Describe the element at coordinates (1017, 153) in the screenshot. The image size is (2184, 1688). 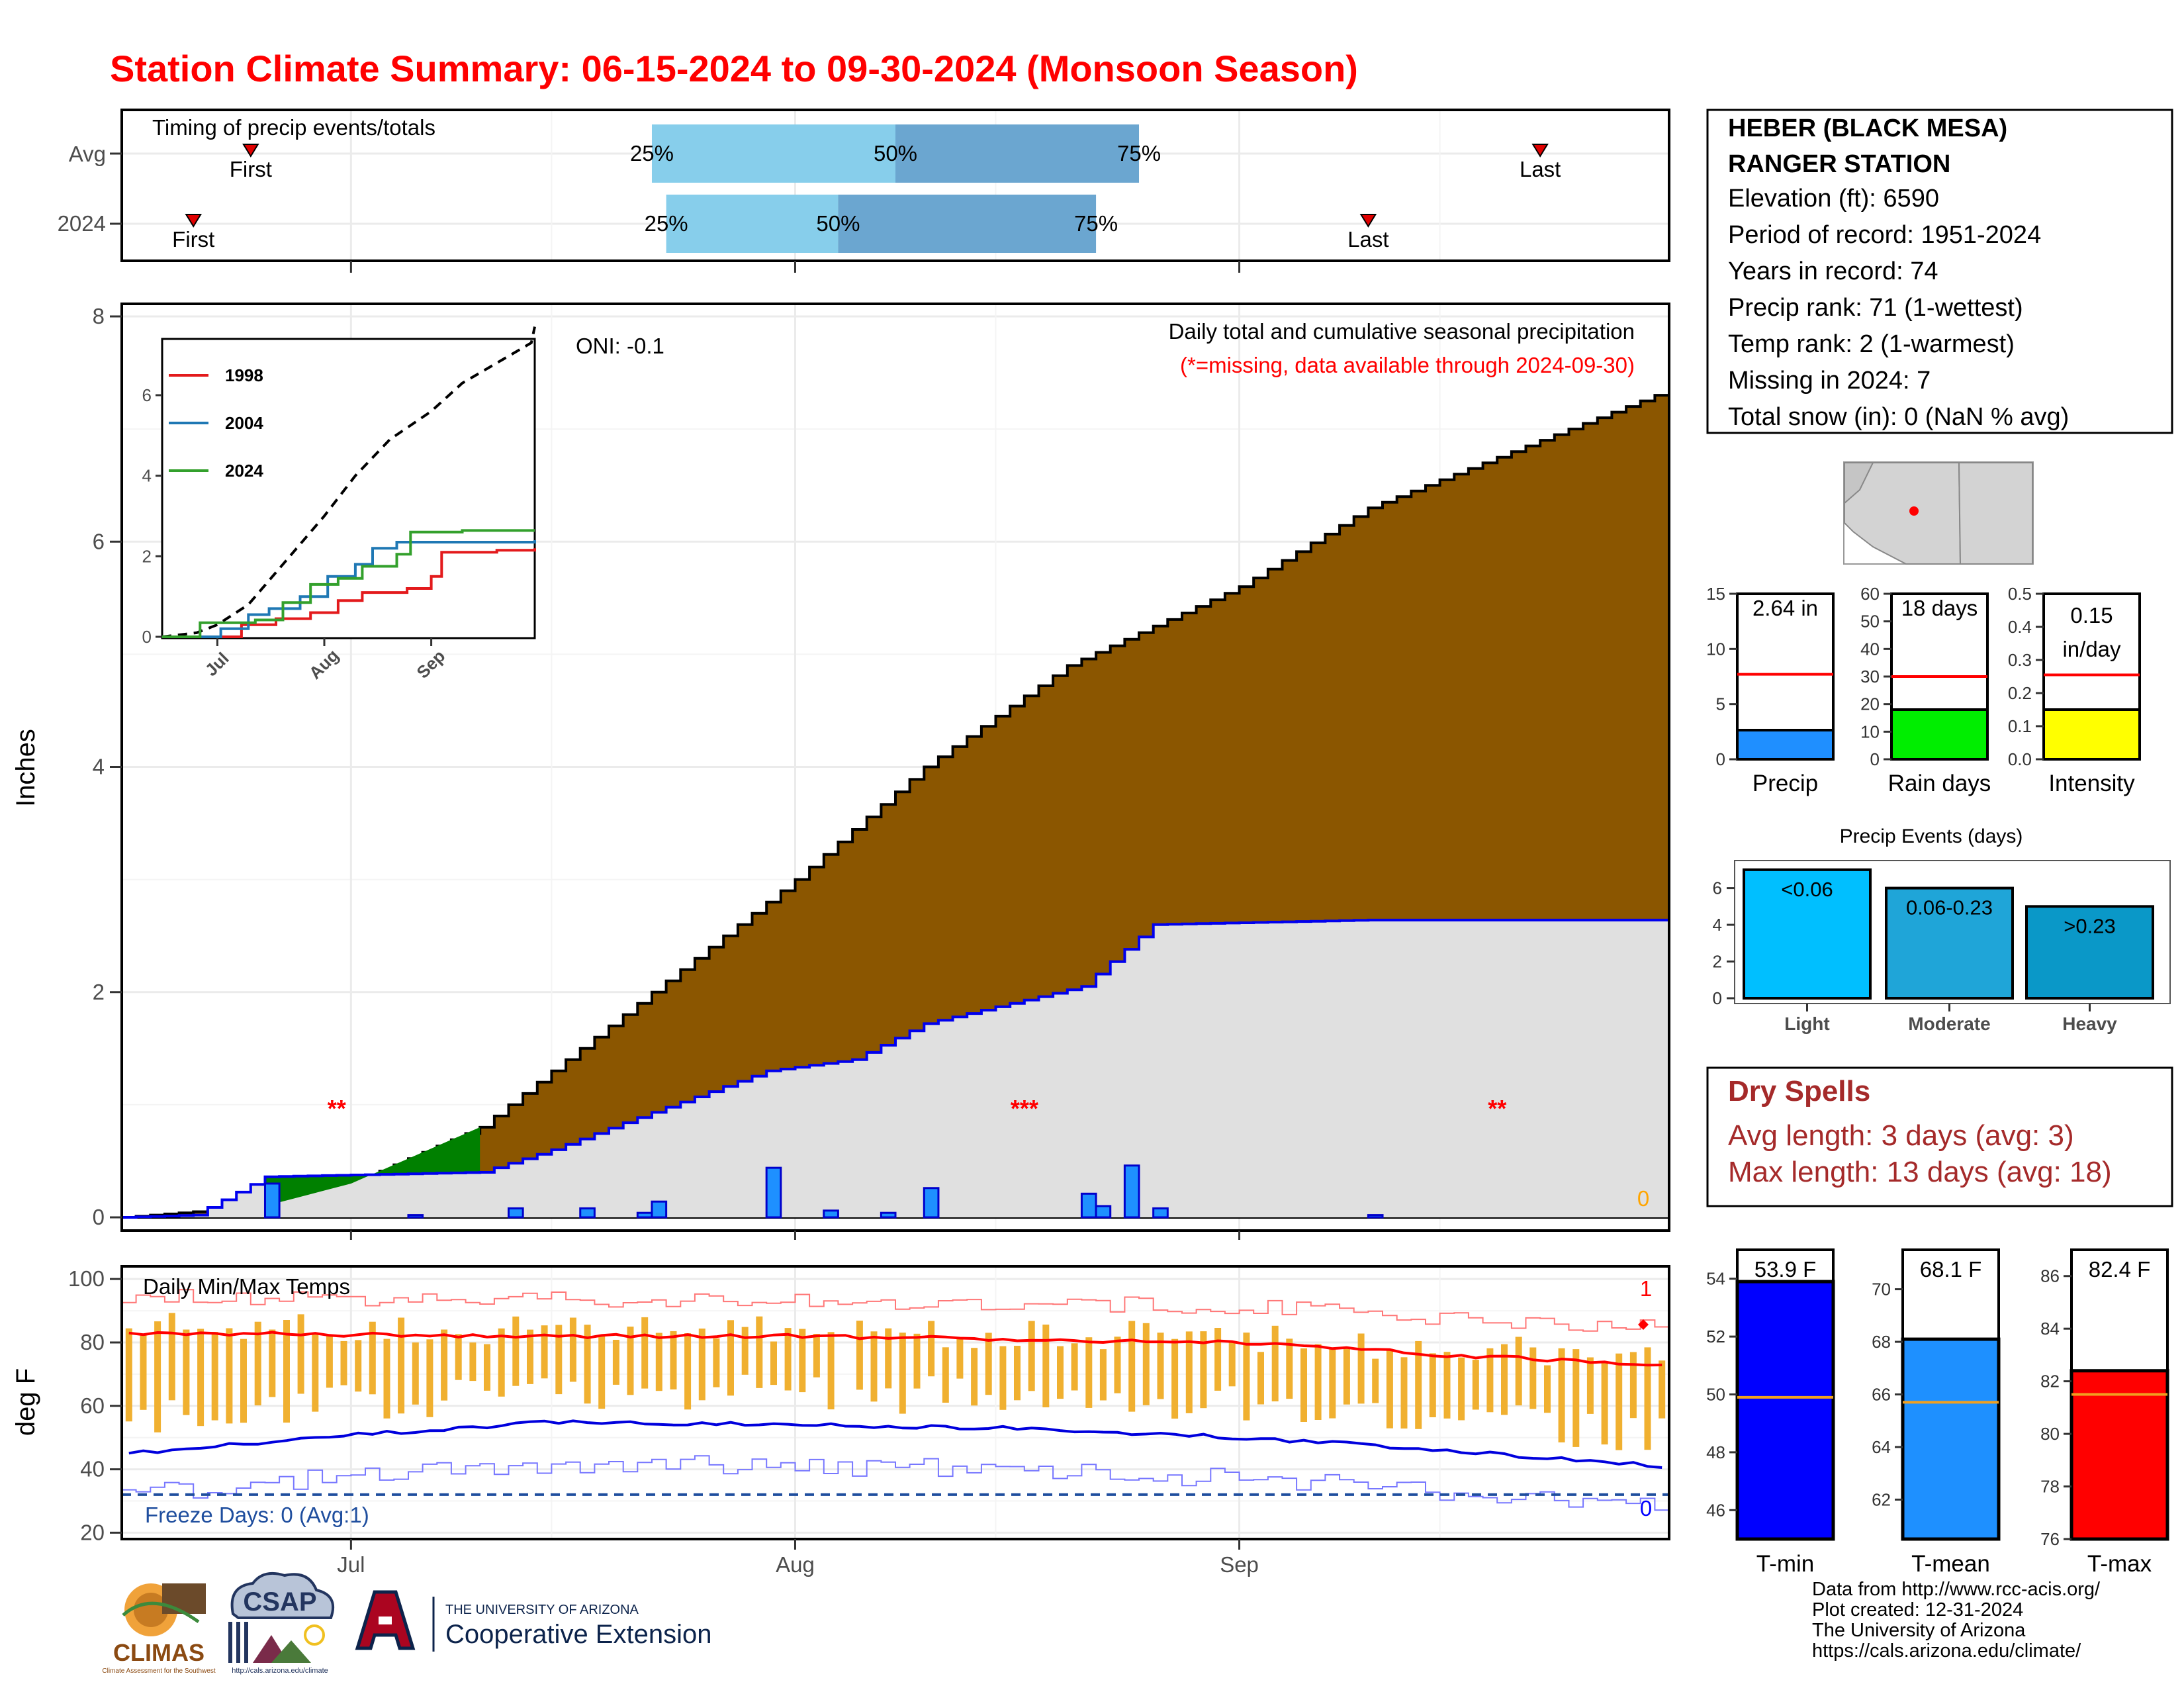
I see `timing-bar-upper` at that location.